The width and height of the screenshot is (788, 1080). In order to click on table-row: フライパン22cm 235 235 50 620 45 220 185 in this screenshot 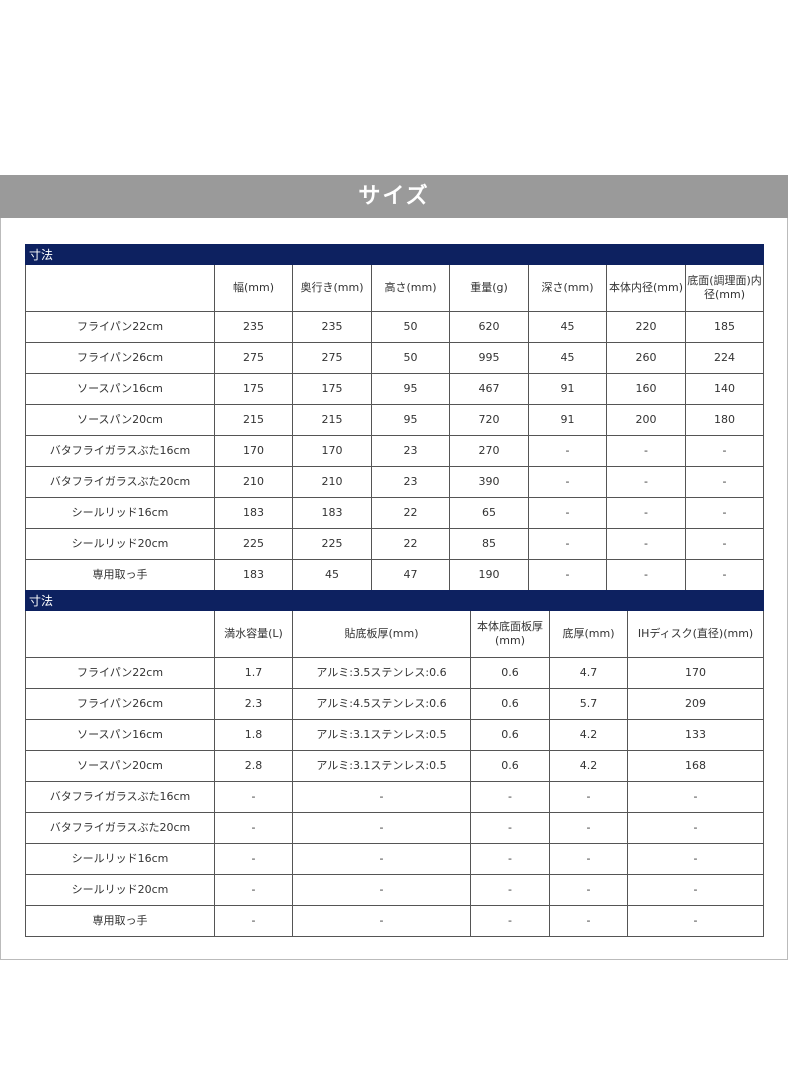, I will do `click(395, 327)`.